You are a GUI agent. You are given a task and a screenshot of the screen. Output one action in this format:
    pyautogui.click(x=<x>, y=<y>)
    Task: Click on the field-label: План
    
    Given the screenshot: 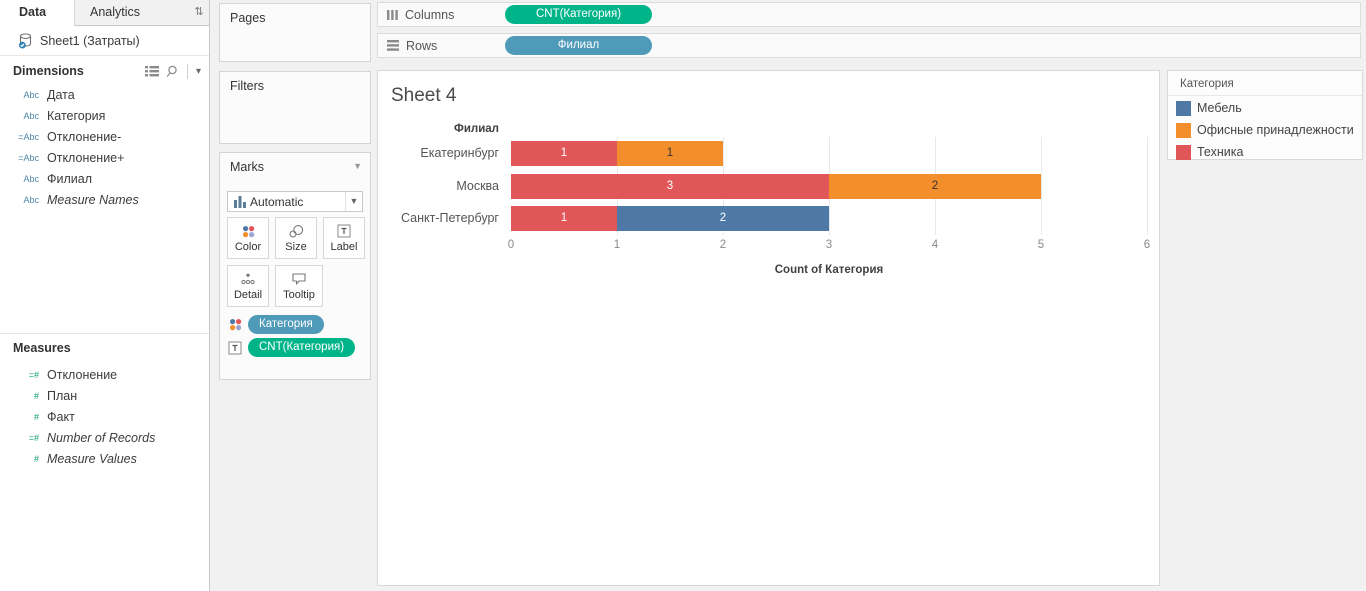 What is the action you would take?
    pyautogui.click(x=62, y=395)
    